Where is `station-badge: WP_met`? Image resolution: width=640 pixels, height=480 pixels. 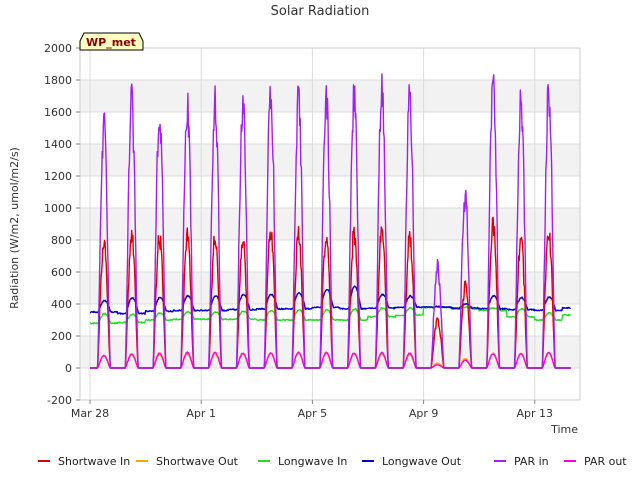 station-badge: WP_met is located at coordinates (111, 41).